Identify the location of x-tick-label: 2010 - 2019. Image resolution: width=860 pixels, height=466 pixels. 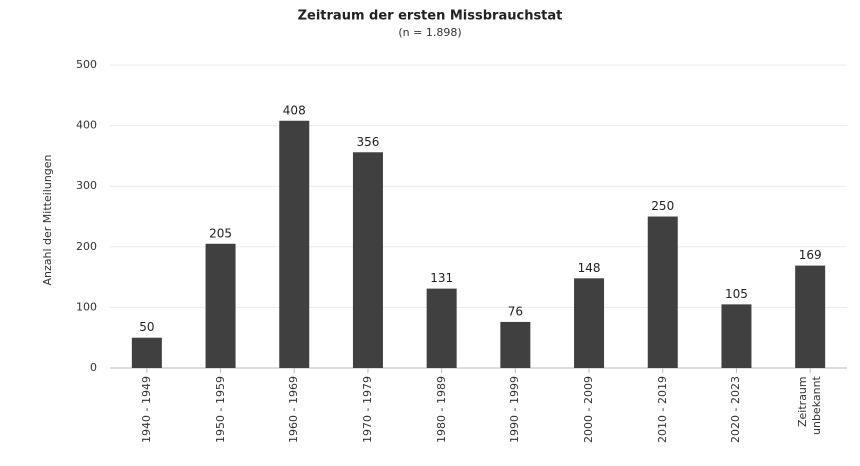
(662, 409).